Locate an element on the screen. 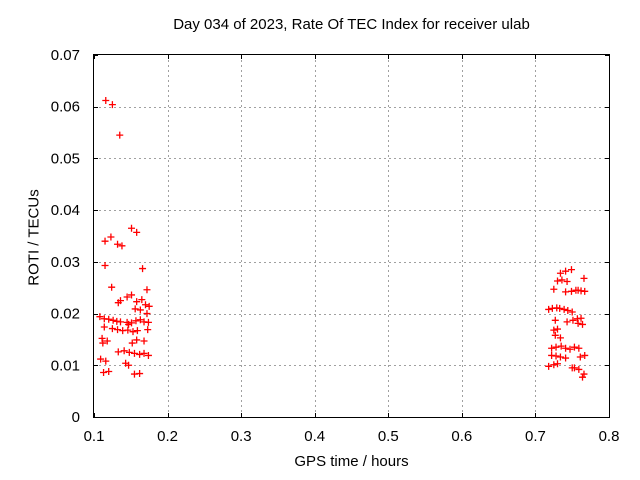 This screenshot has height=480, width=640. x-axis-title: GPS time / hours is located at coordinates (351, 461).